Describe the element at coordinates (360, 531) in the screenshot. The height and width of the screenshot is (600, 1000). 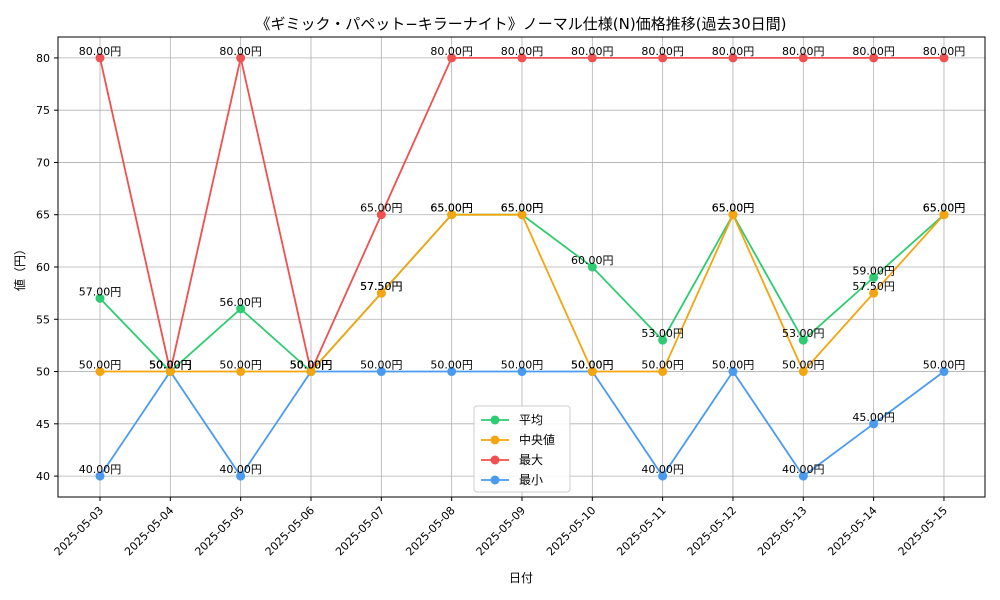
I see `x-tick-label: 2025-05-07` at that location.